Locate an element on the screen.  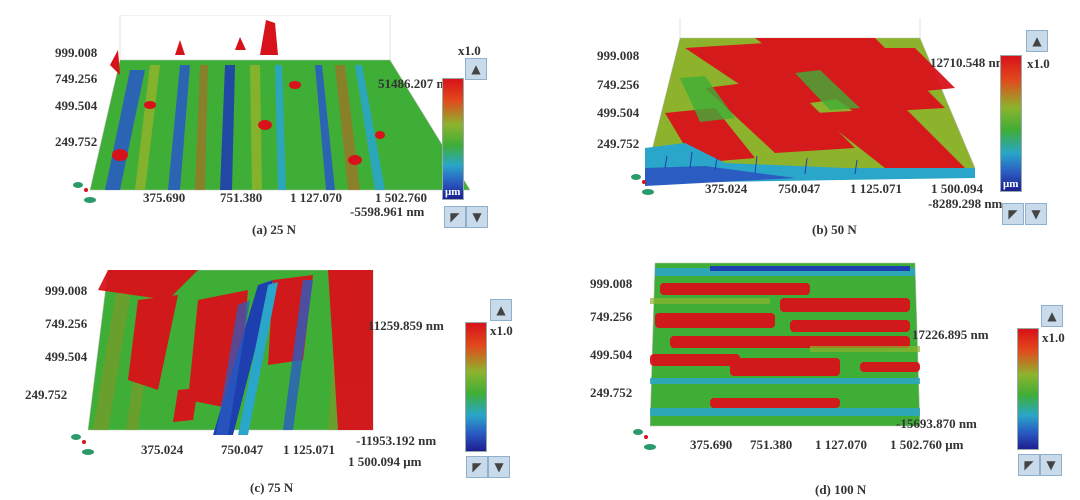
x-tick: 1 502.760 is located at coordinates (401, 197).